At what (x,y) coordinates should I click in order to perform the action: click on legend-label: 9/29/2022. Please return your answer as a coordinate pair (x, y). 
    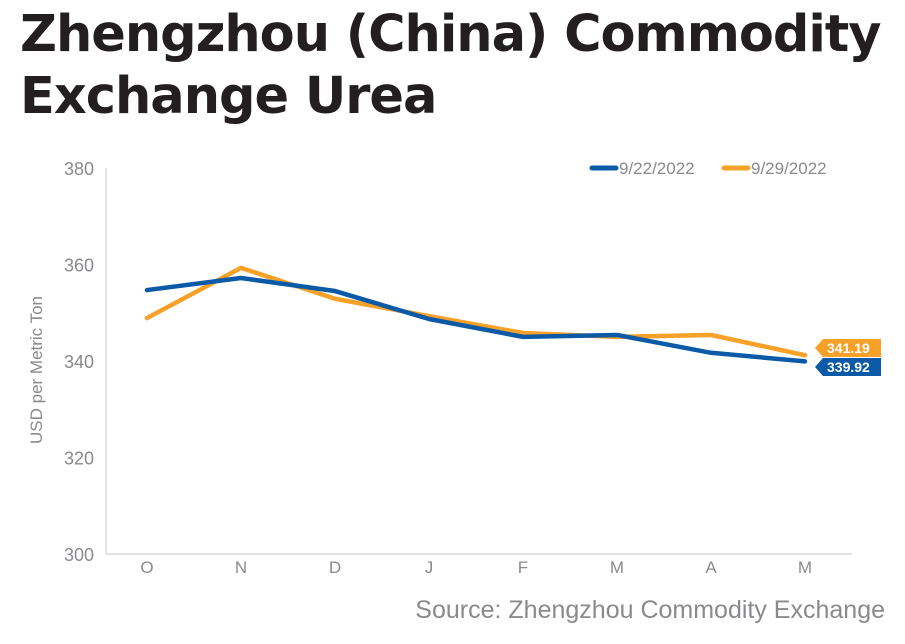
    Looking at the image, I should click on (789, 168).